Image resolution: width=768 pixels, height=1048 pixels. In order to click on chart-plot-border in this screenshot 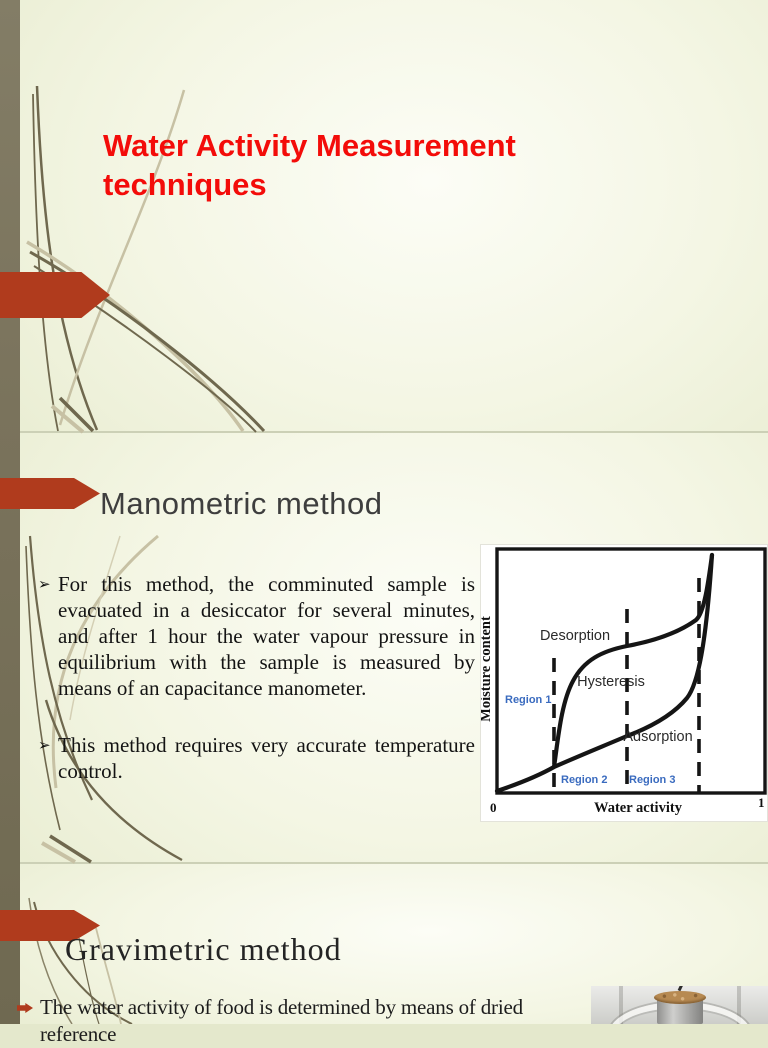, I will do `click(631, 671)`.